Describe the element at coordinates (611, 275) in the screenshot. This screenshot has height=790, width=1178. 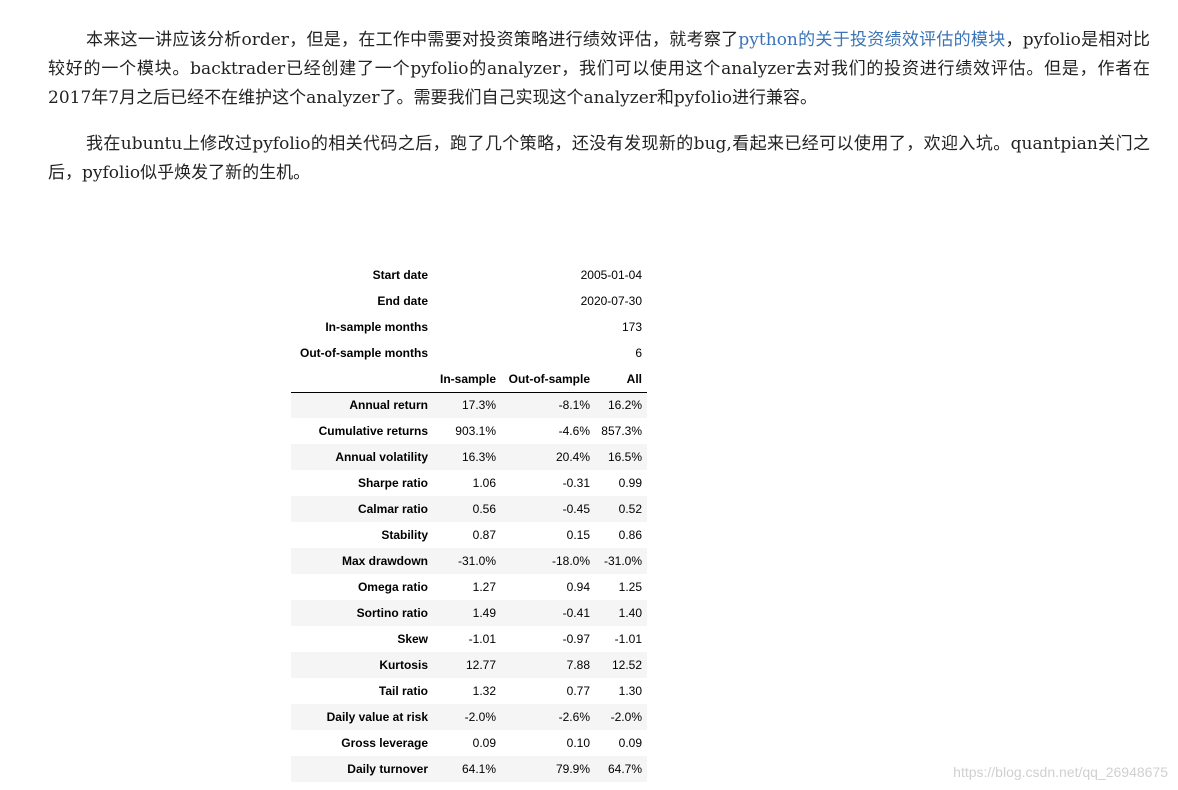
I see `info-value: 2005-01-04` at that location.